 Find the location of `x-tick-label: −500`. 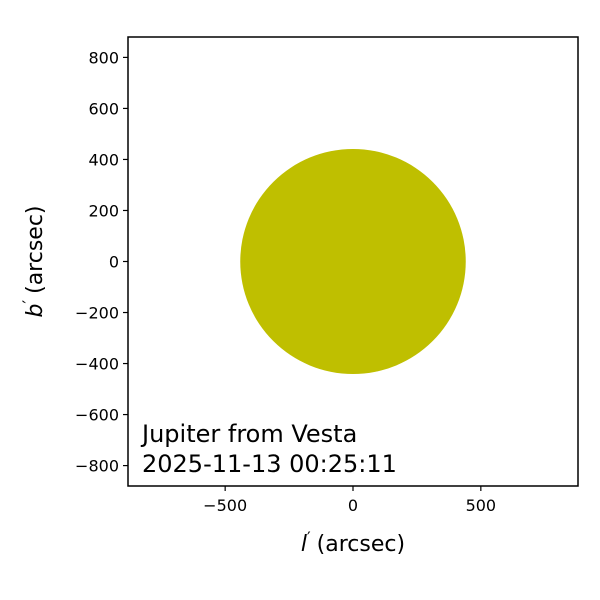

x-tick-label: −500 is located at coordinates (225, 505).